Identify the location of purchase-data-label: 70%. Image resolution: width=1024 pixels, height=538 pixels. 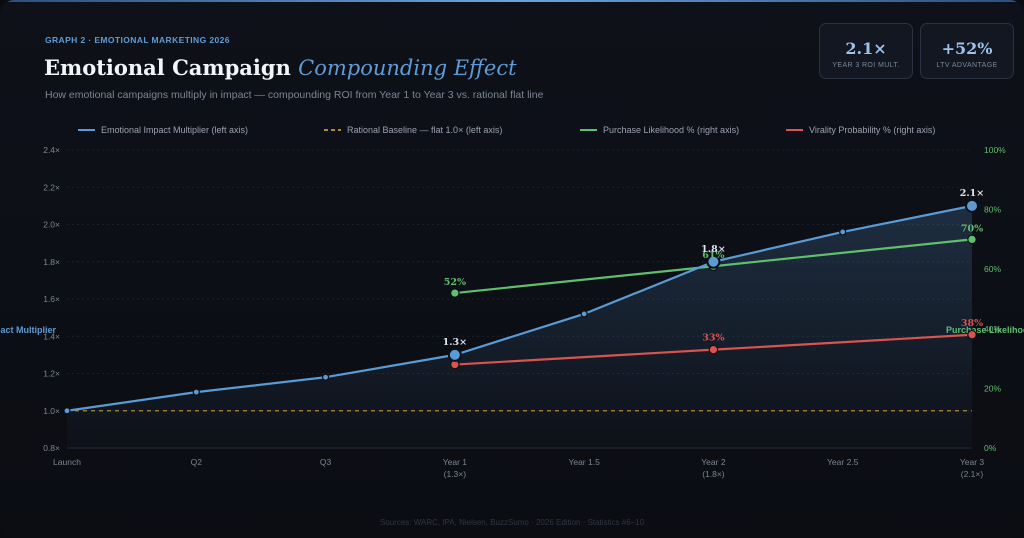
(972, 228).